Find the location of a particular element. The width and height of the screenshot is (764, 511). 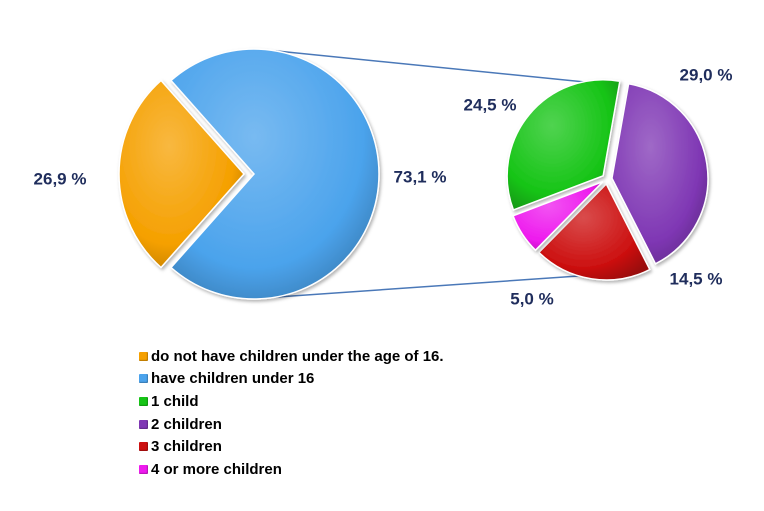

data-label-3-children: 14,5 % is located at coordinates (696, 278).